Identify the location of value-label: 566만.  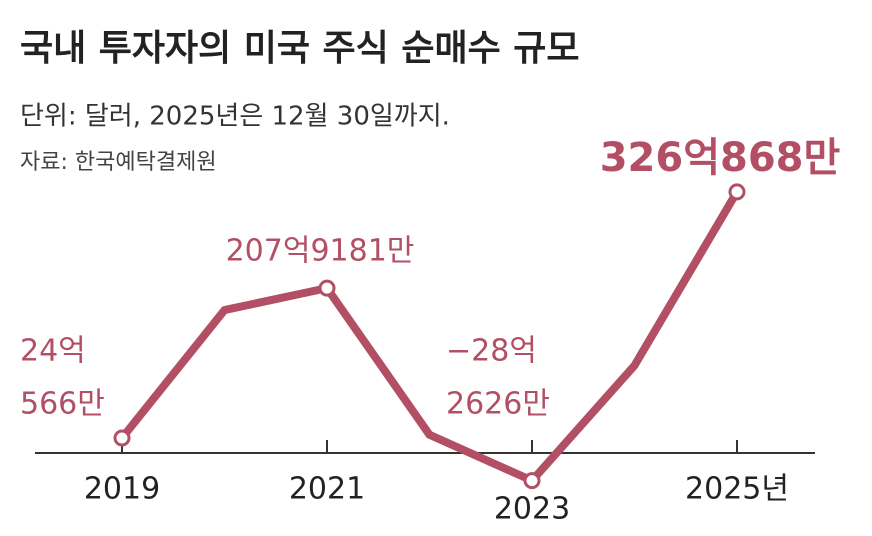
(62, 404).